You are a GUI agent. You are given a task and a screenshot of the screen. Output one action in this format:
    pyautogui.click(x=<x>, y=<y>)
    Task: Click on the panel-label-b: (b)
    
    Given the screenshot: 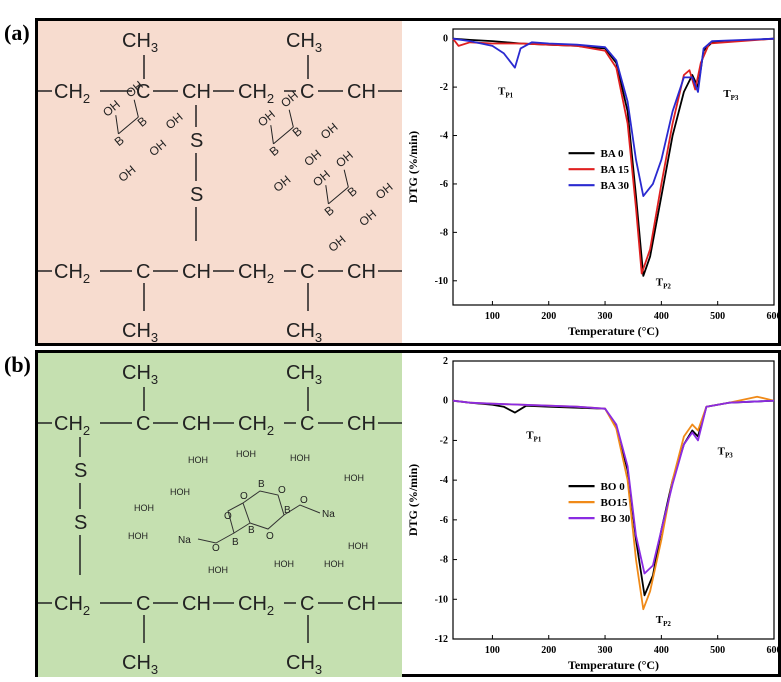 What is the action you would take?
    pyautogui.click(x=17, y=364)
    